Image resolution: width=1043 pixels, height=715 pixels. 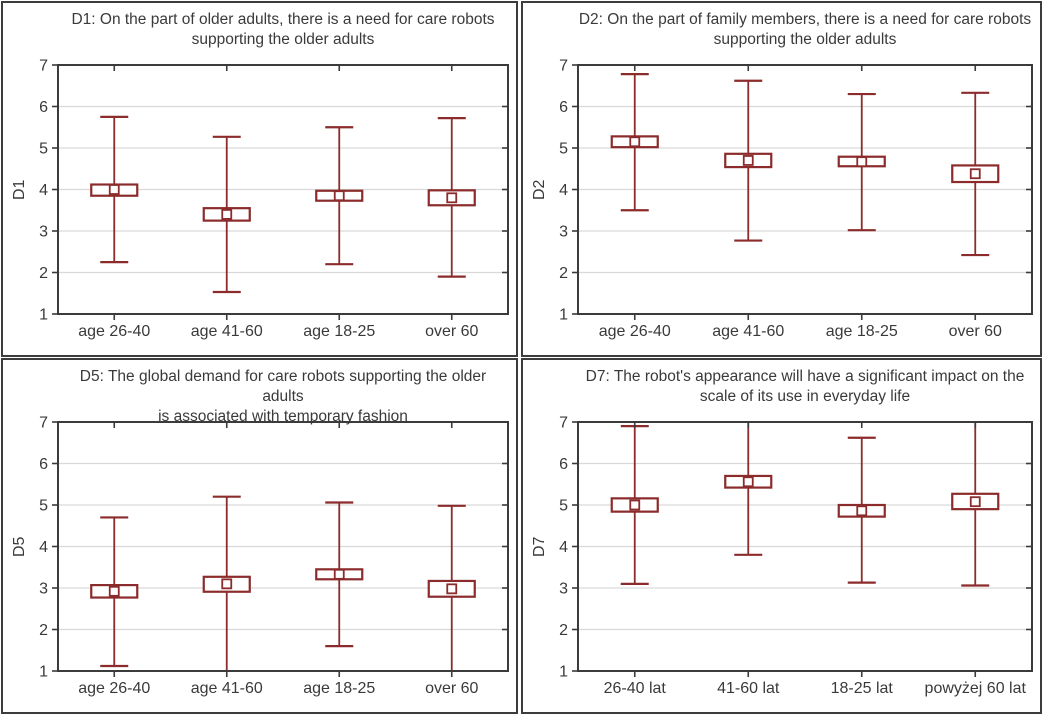 I want to click on x-category-label: 26-40 lat, so click(x=635, y=688).